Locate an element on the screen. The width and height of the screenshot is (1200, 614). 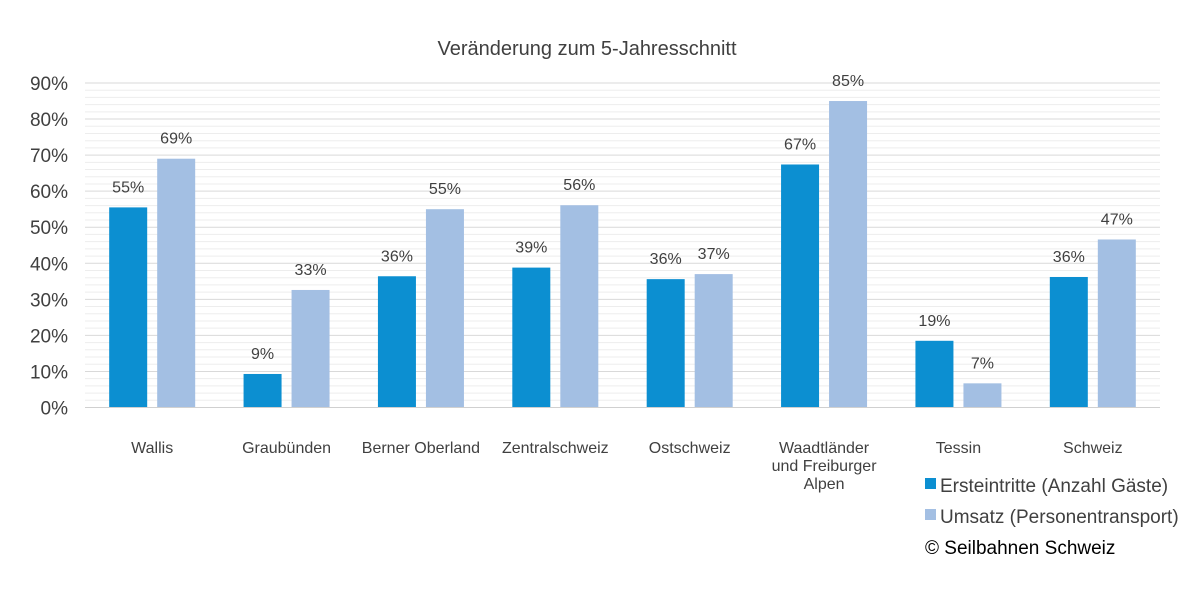
y-tick-label: 30% is located at coordinates (49, 300).